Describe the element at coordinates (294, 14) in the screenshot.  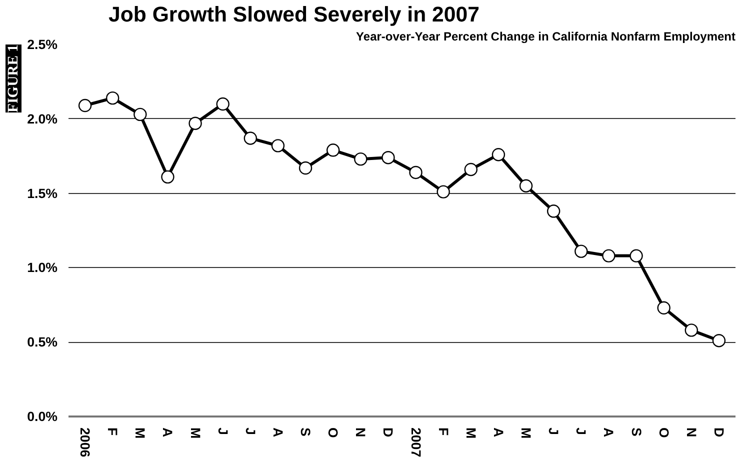
I see `chart-title: Job Growth Slowed Severely in 2007` at that location.